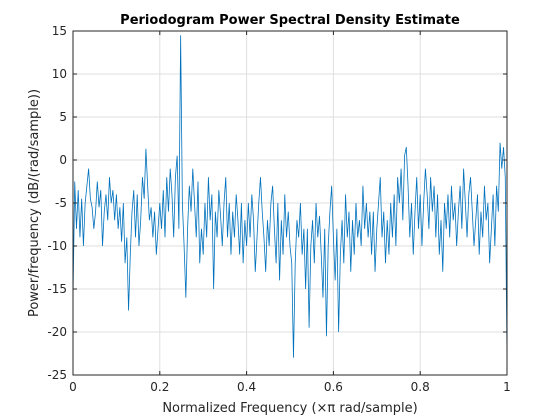 This screenshot has width=560, height=420. I want to click on y-tick-labels: -25 -20 -15 -10 -5 0 5 10 15, so click(57, 203).